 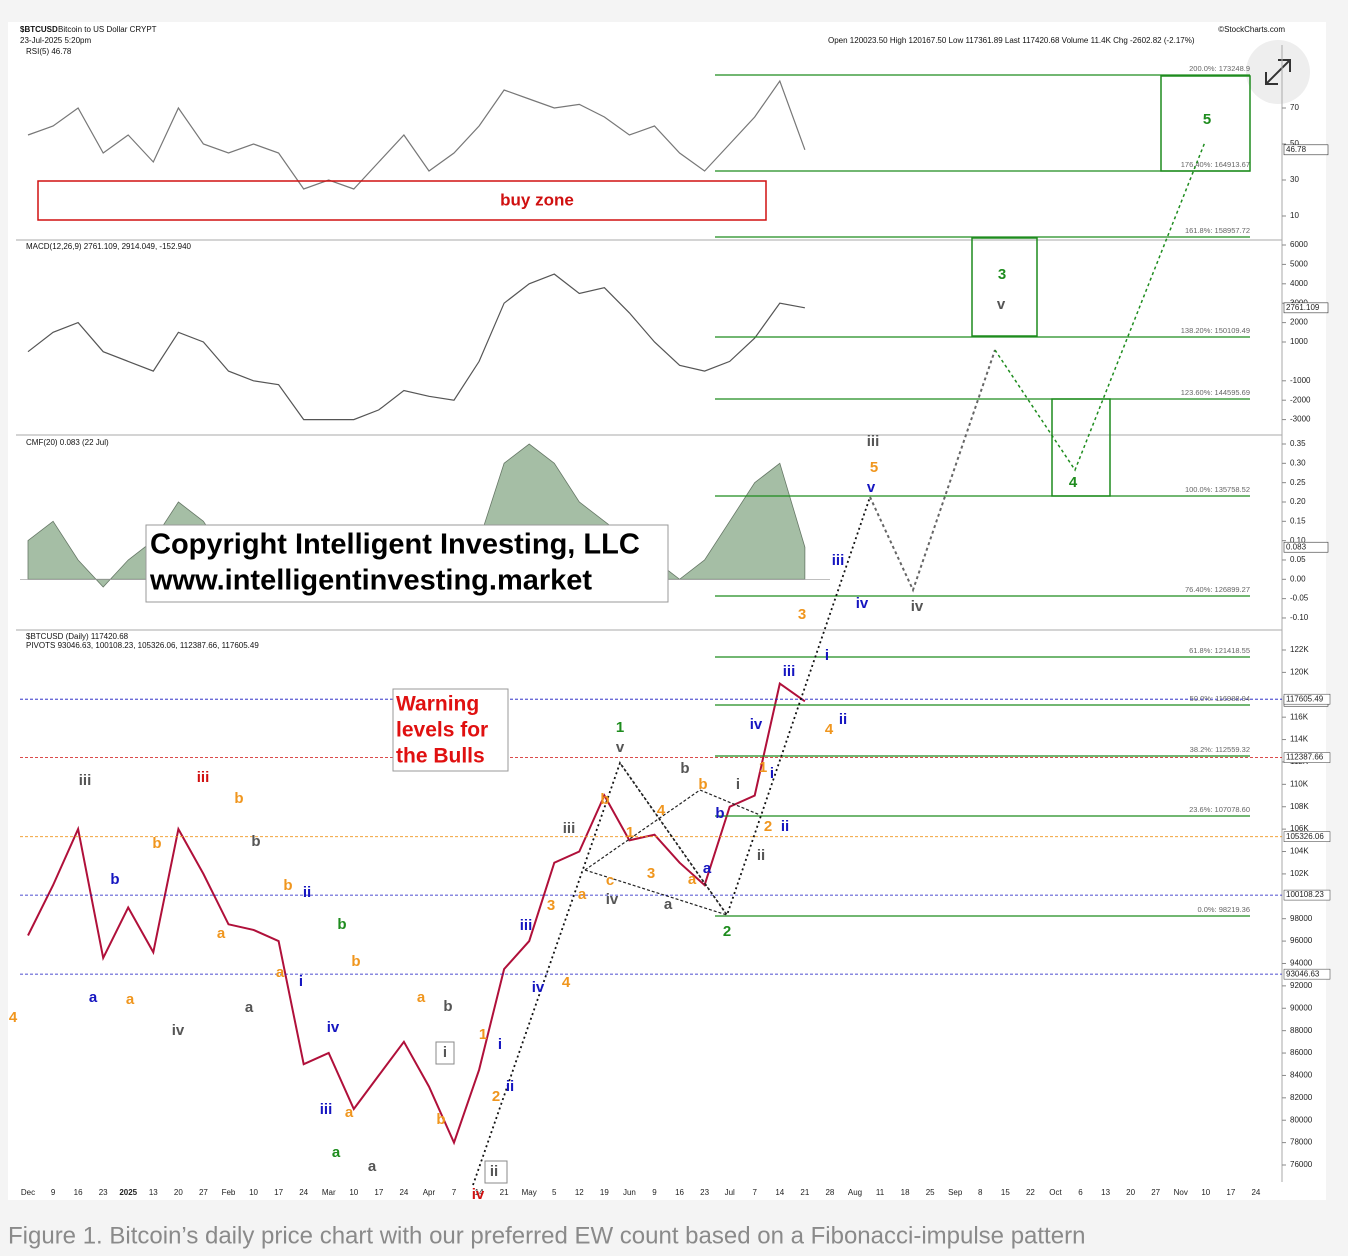 I want to click on y-tick-label: 104K, so click(x=1299, y=851).